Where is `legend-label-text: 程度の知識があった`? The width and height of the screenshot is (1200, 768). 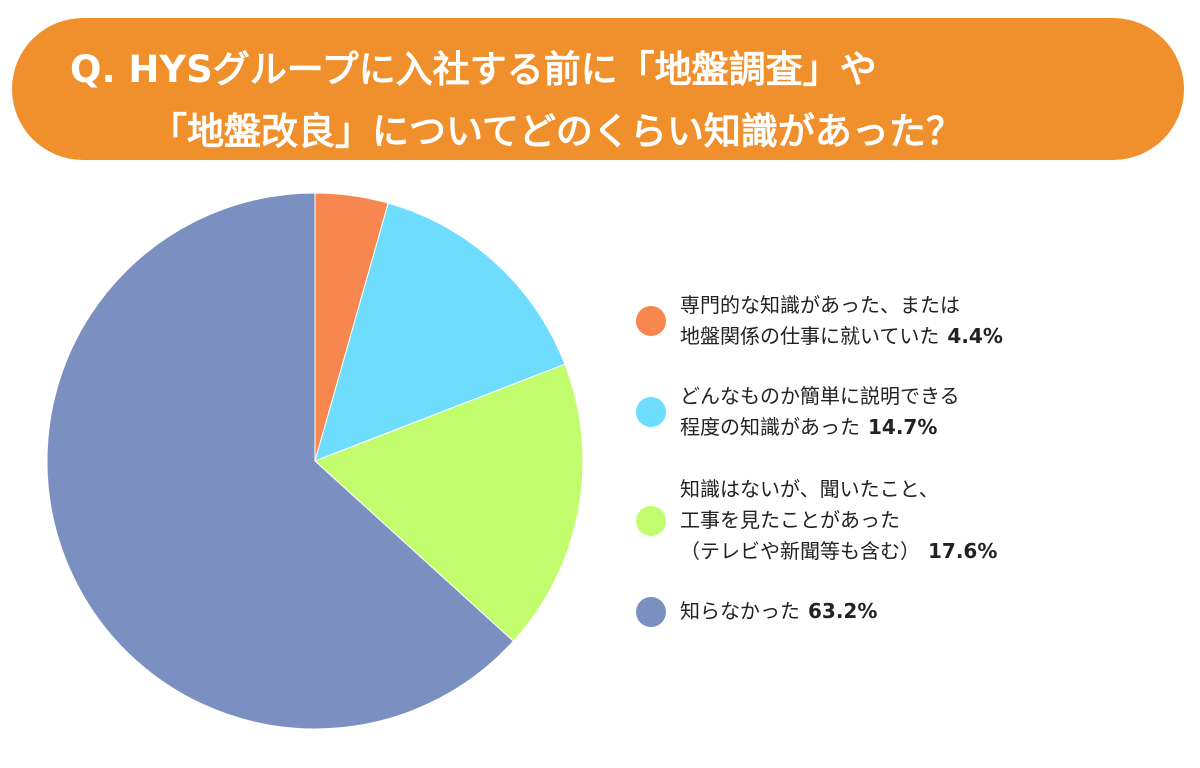
legend-label-text: 程度の知識があった is located at coordinates (770, 427).